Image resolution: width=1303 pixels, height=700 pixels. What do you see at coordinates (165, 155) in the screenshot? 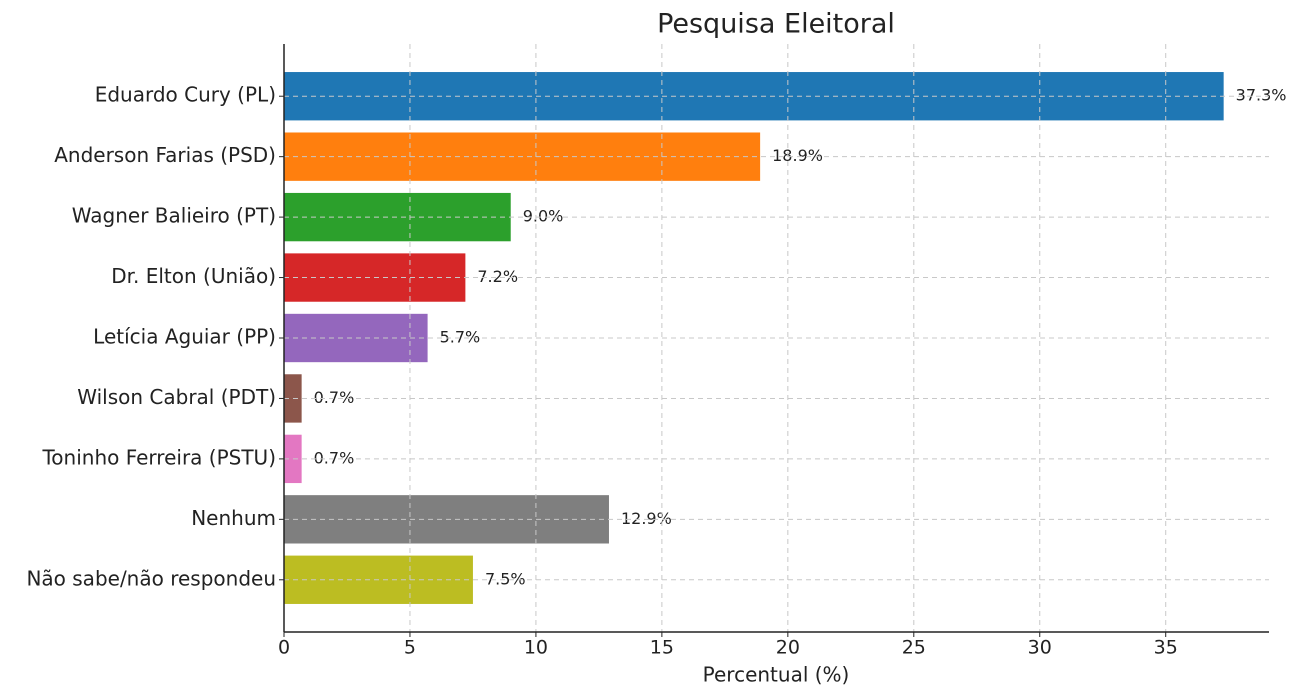
I see `y-tick-label: Anderson Farias (PSD)` at bounding box center [165, 155].